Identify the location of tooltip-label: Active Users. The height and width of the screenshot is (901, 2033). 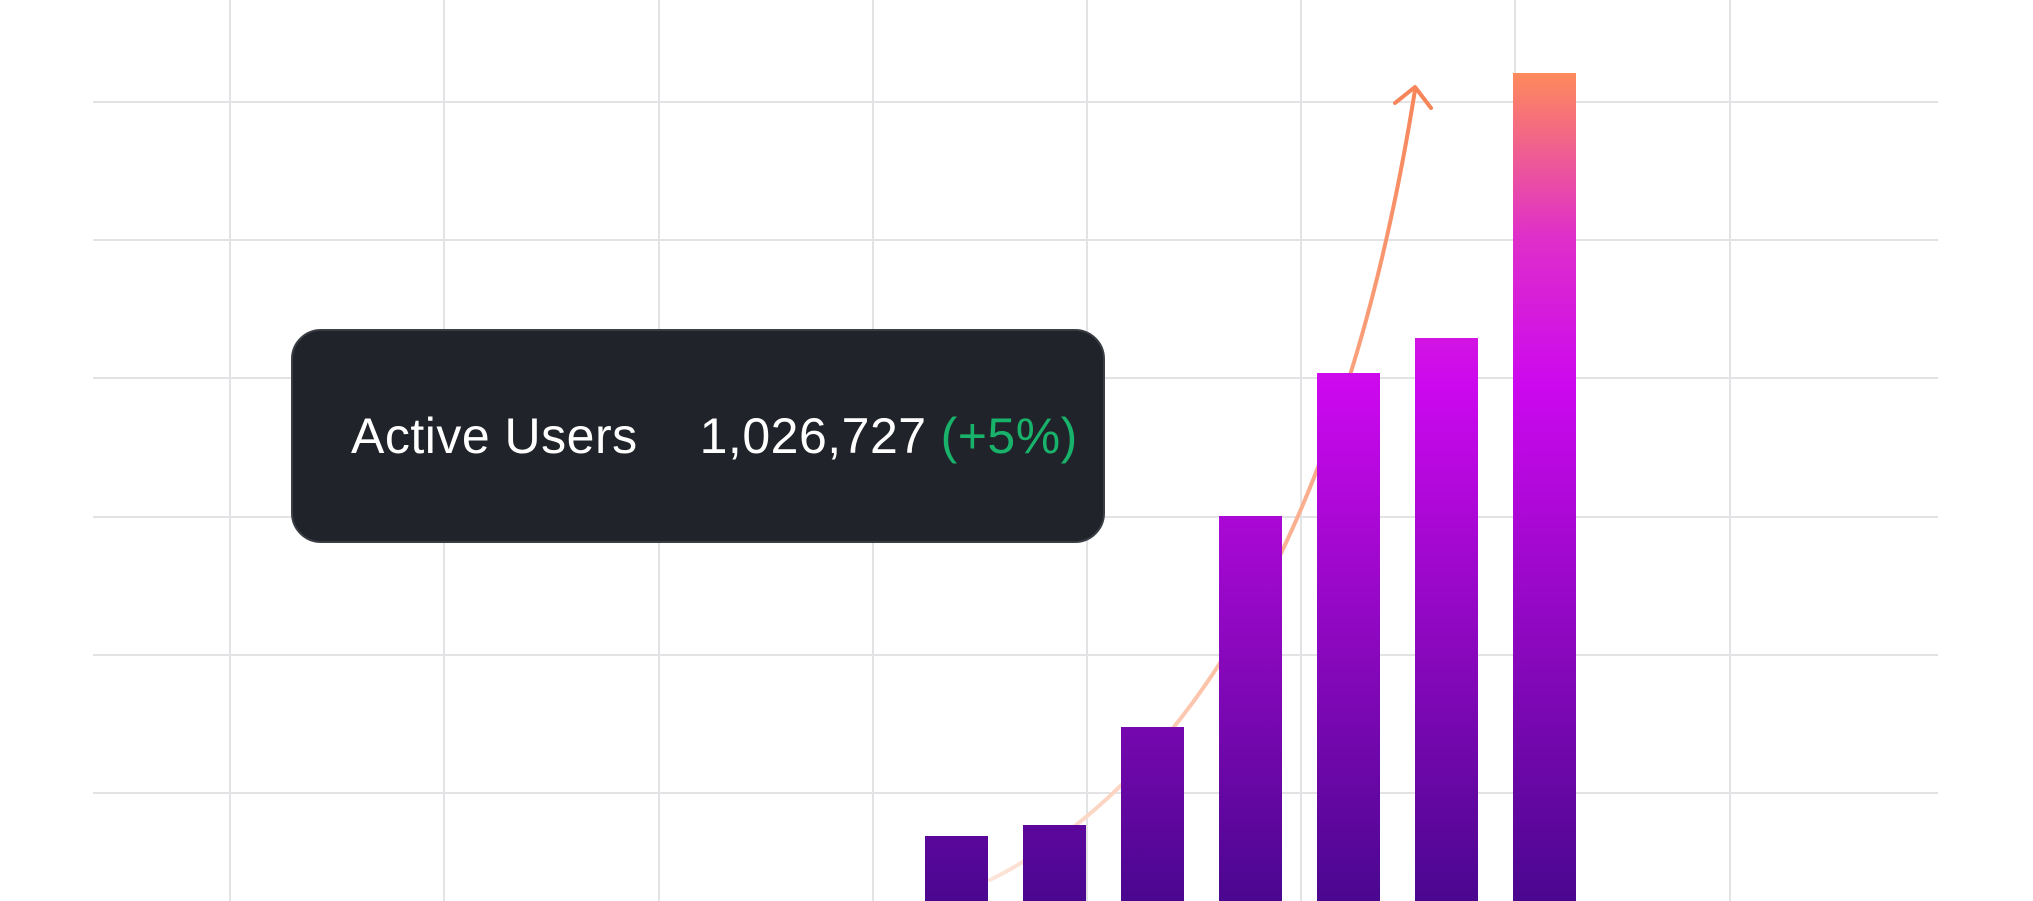
(494, 436).